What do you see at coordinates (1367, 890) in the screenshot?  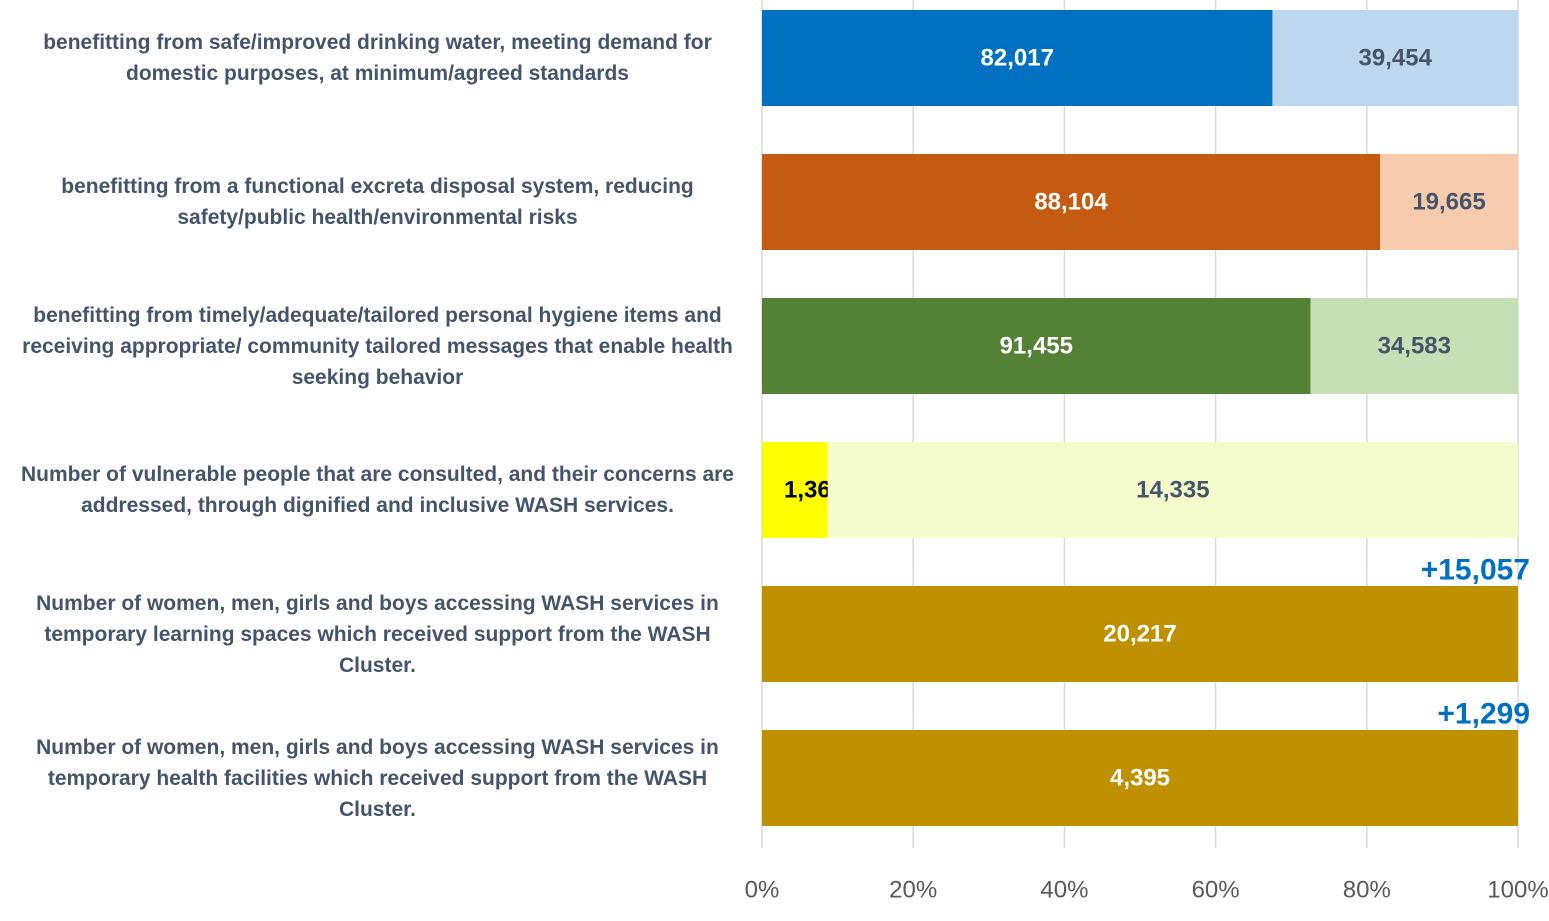 I see `x-tick-label: 80%` at bounding box center [1367, 890].